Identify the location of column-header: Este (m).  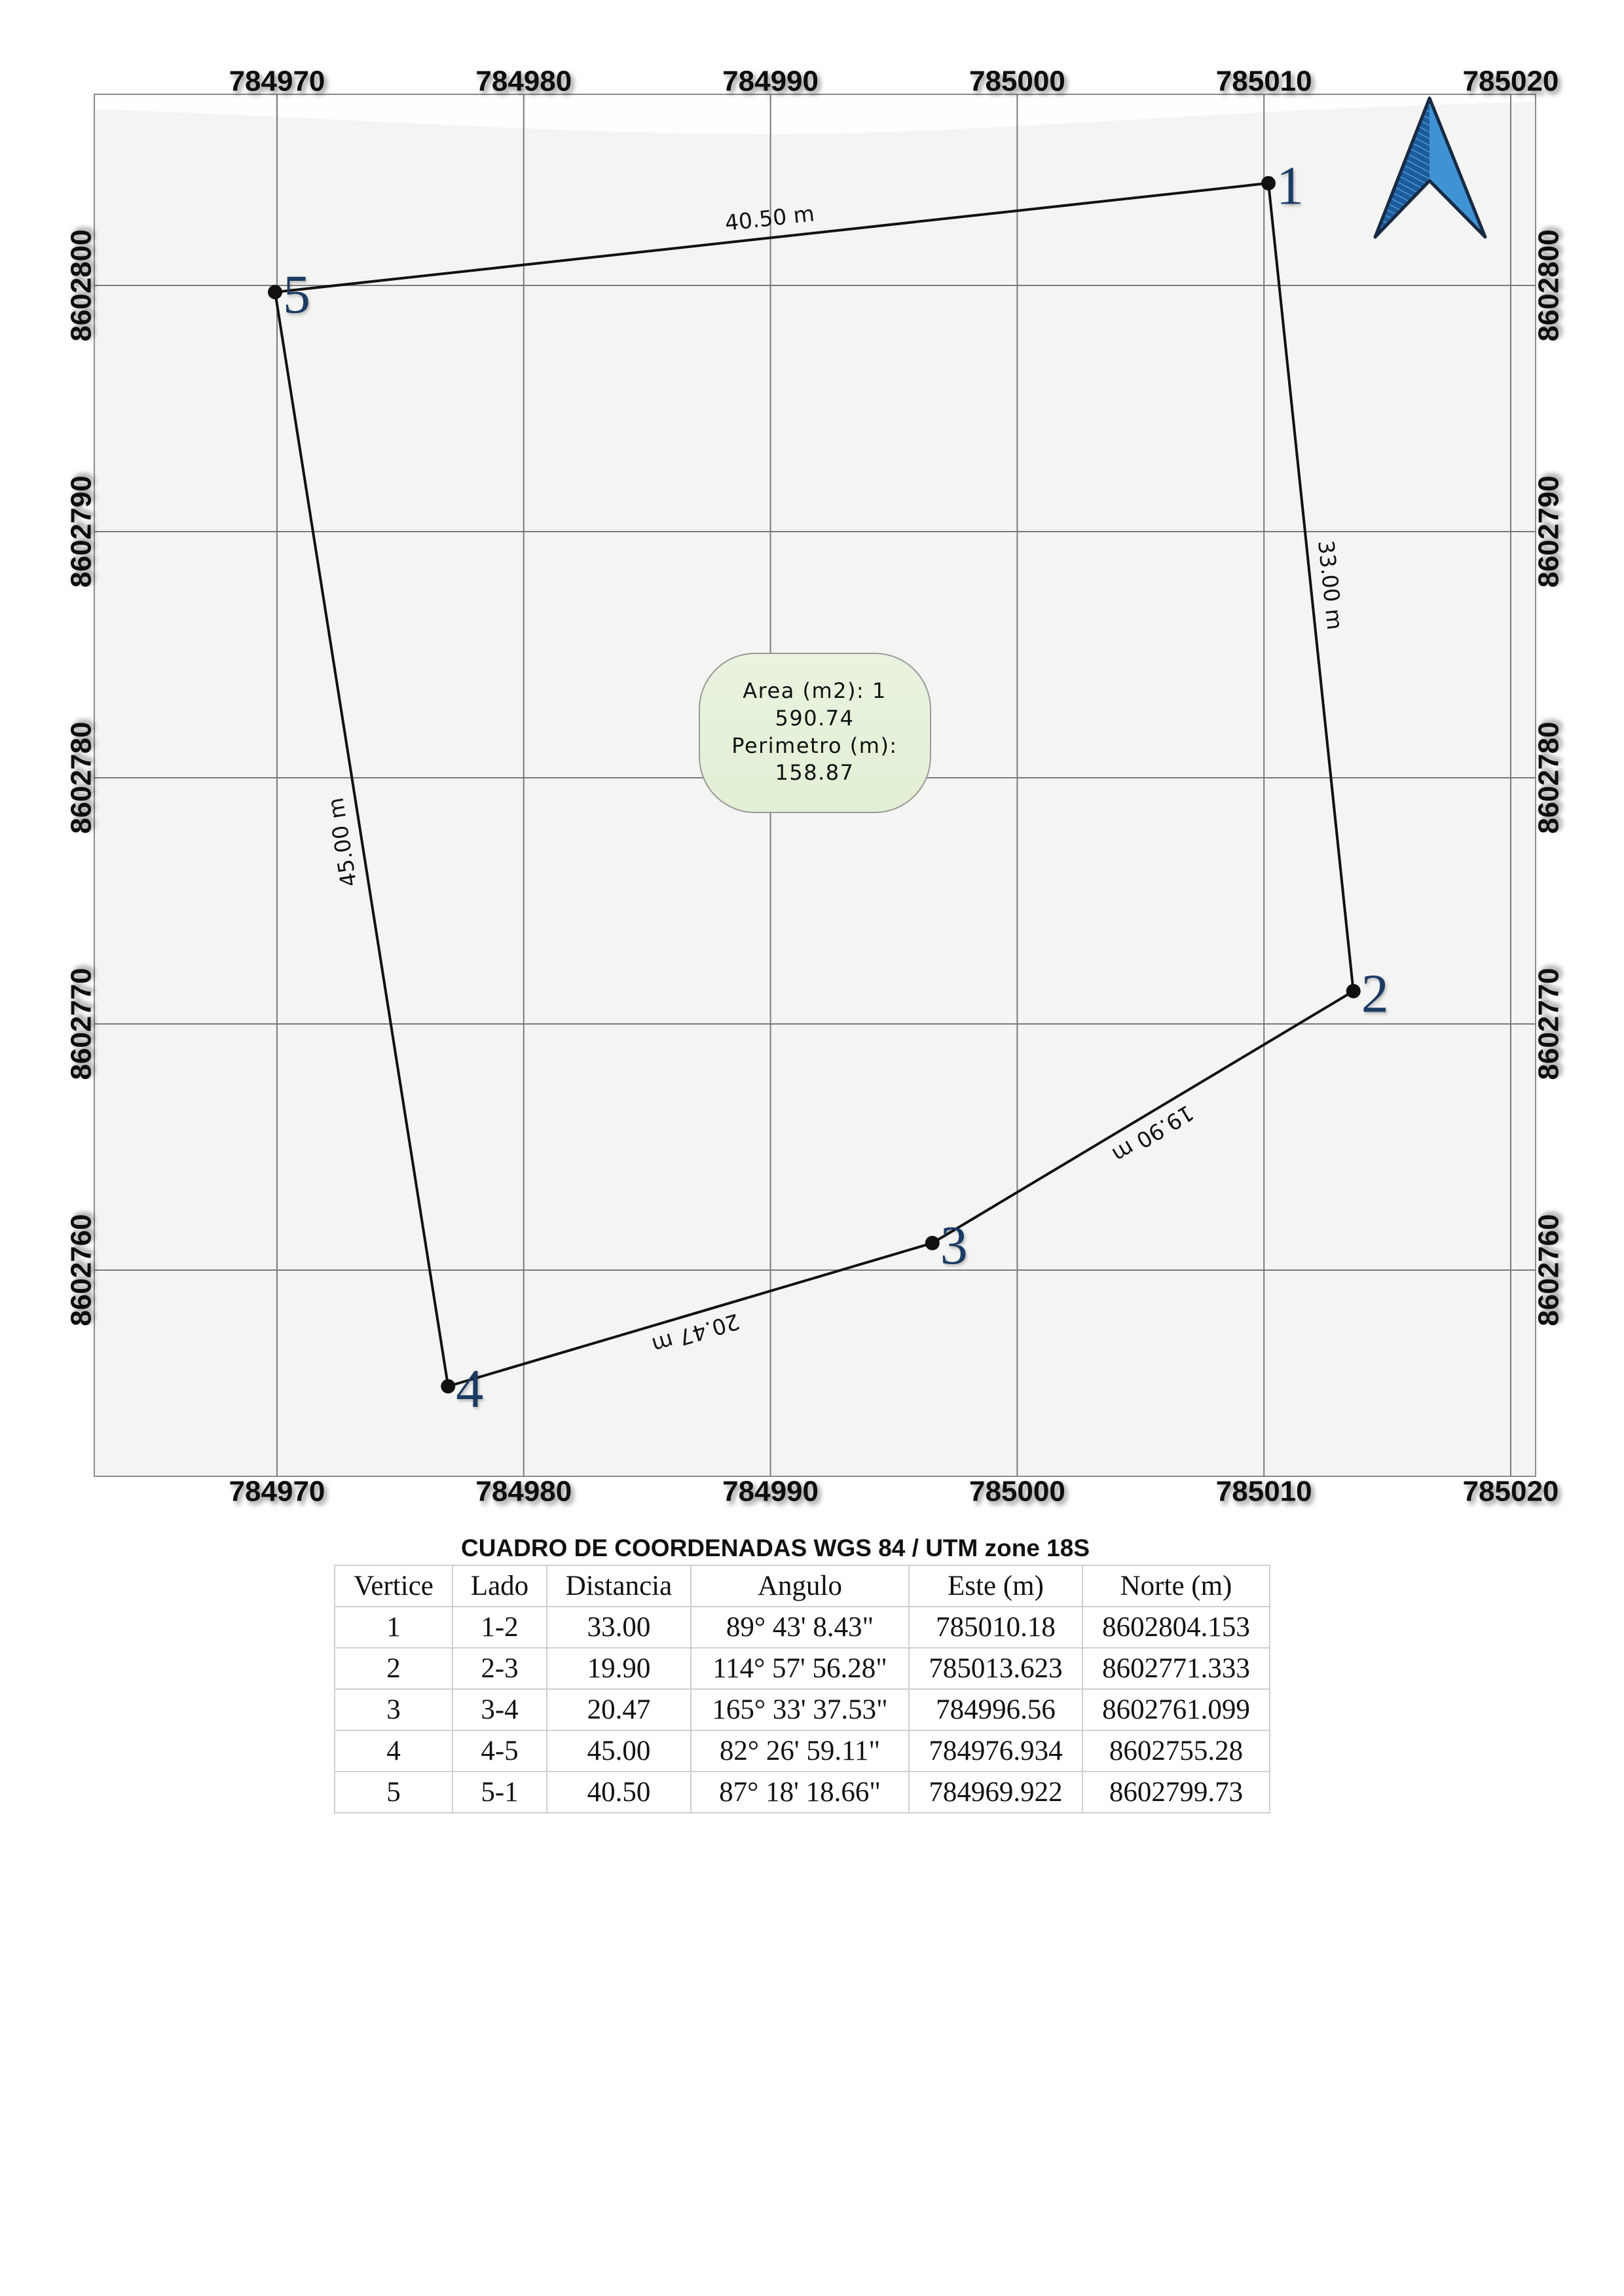
(995, 1586).